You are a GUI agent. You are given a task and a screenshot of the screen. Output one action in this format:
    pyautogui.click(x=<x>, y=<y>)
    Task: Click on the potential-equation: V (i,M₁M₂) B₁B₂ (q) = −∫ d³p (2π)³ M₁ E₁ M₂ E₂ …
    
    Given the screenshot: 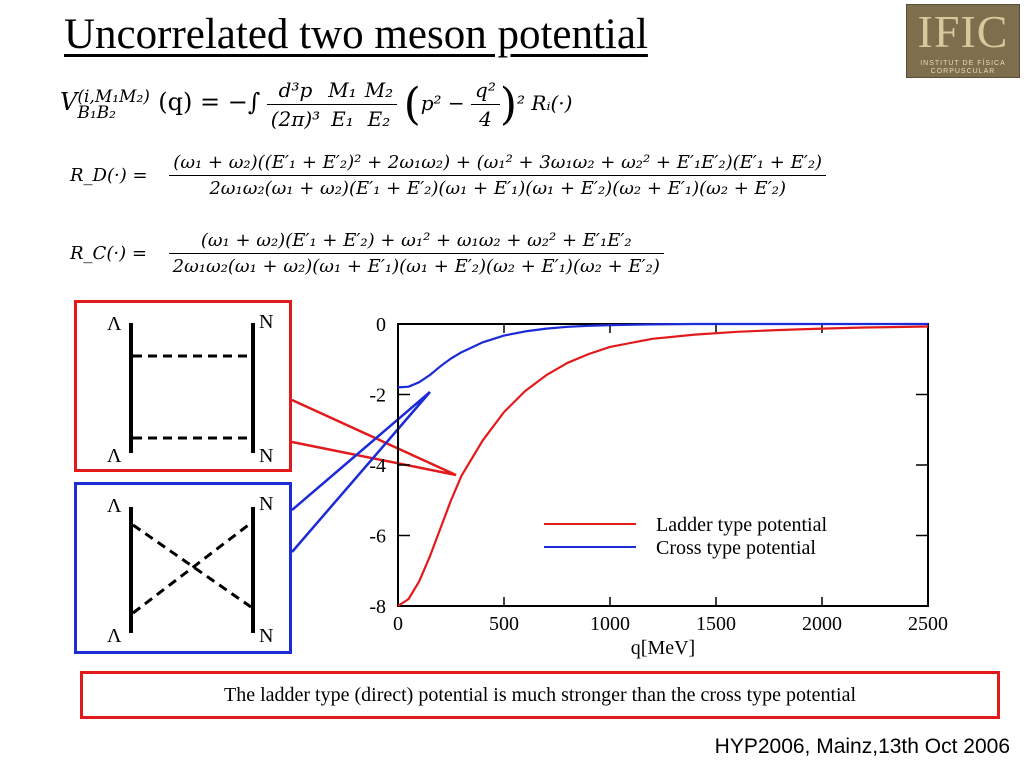 What is the action you would take?
    pyautogui.click(x=316, y=104)
    